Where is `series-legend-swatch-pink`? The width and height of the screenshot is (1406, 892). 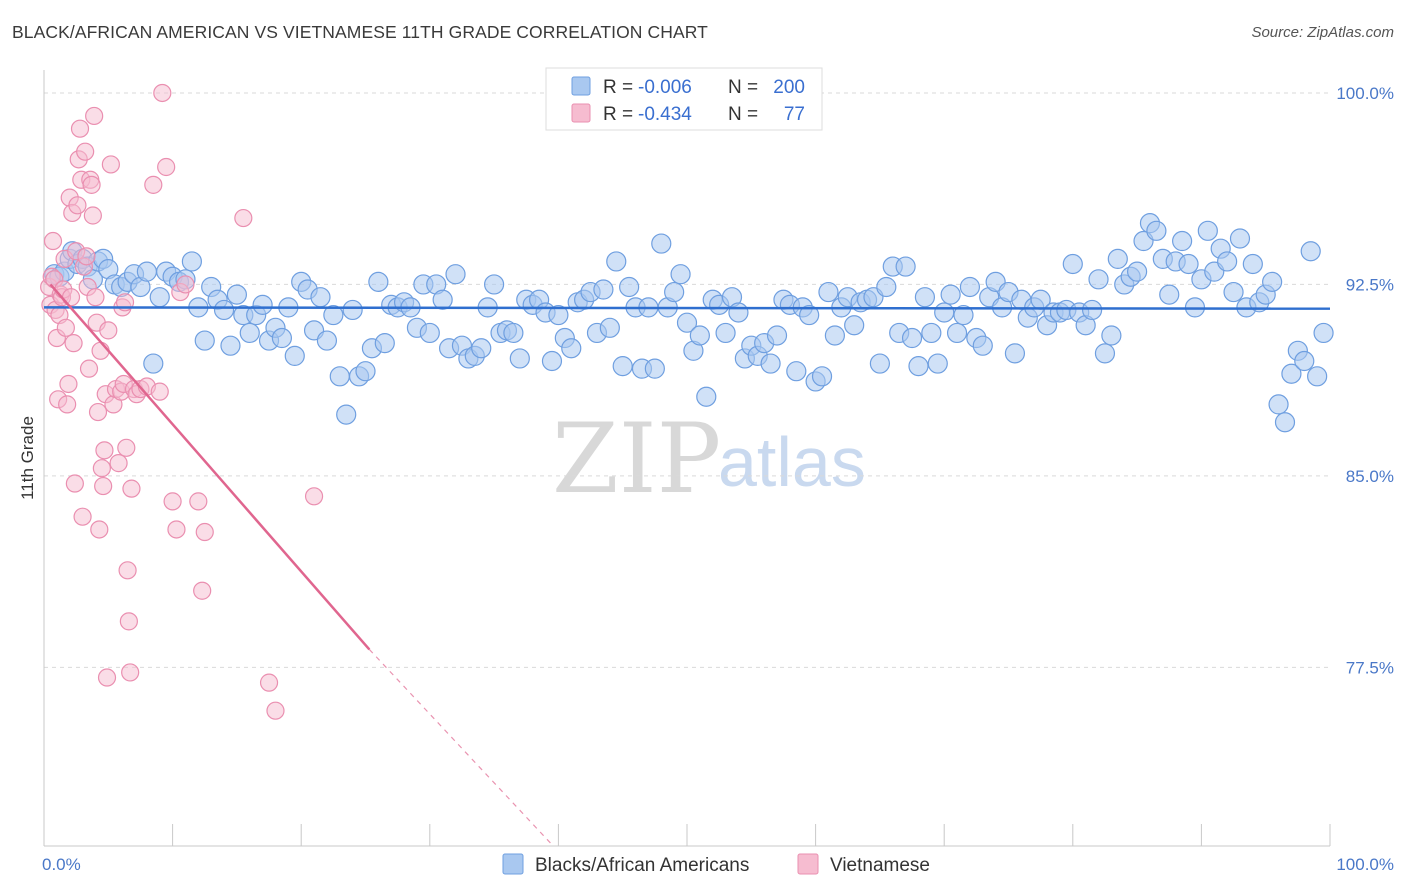 series-legend-swatch-pink is located at coordinates (808, 864).